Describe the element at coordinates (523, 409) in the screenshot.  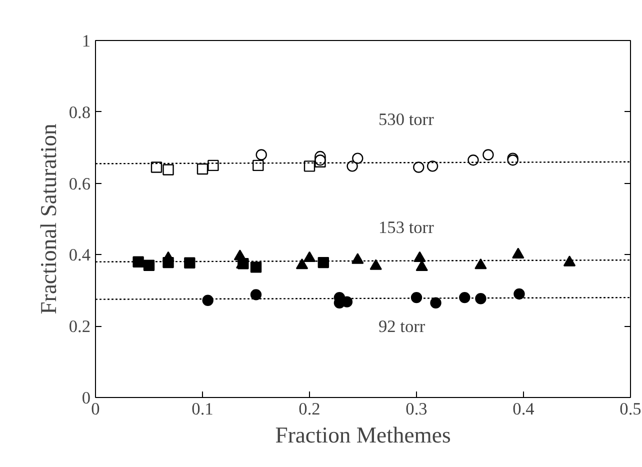
I see `x-tick-label: 0.4` at that location.